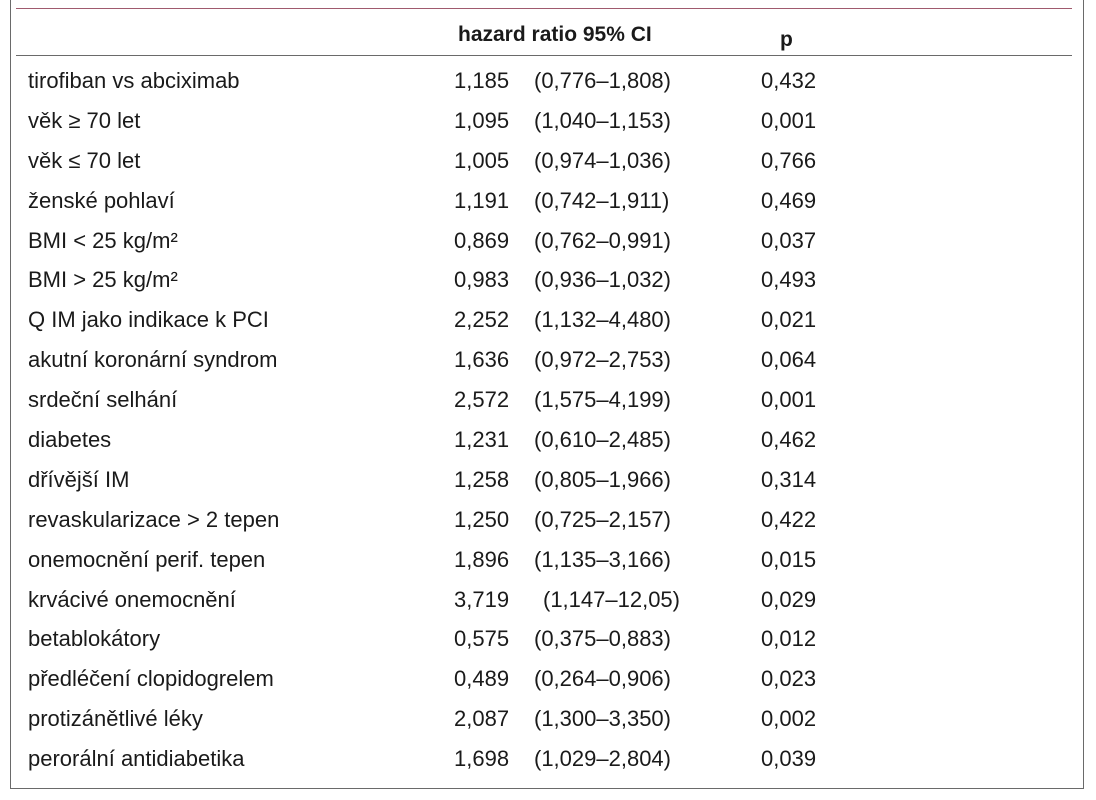  I want to click on row-p-value: 0,432, so click(789, 80).